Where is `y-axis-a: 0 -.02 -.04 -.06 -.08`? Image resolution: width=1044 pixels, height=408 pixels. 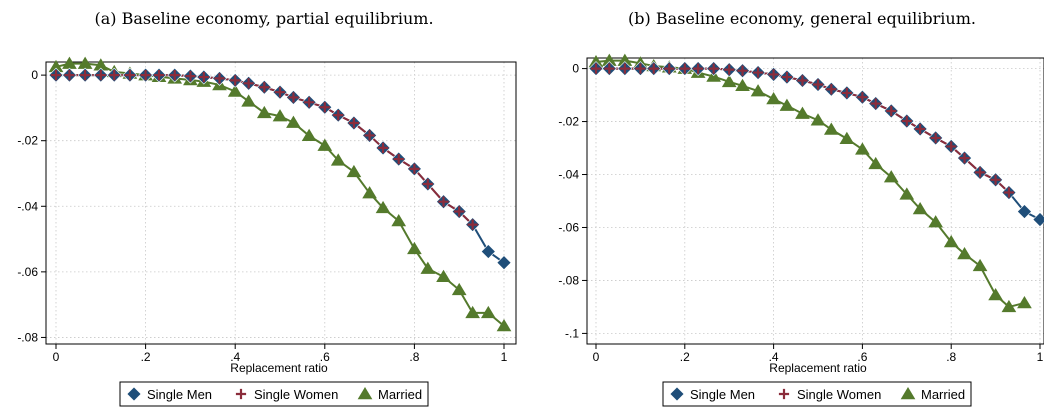
y-axis-a: 0 -.02 -.04 -.06 -.08 is located at coordinates (31, 206).